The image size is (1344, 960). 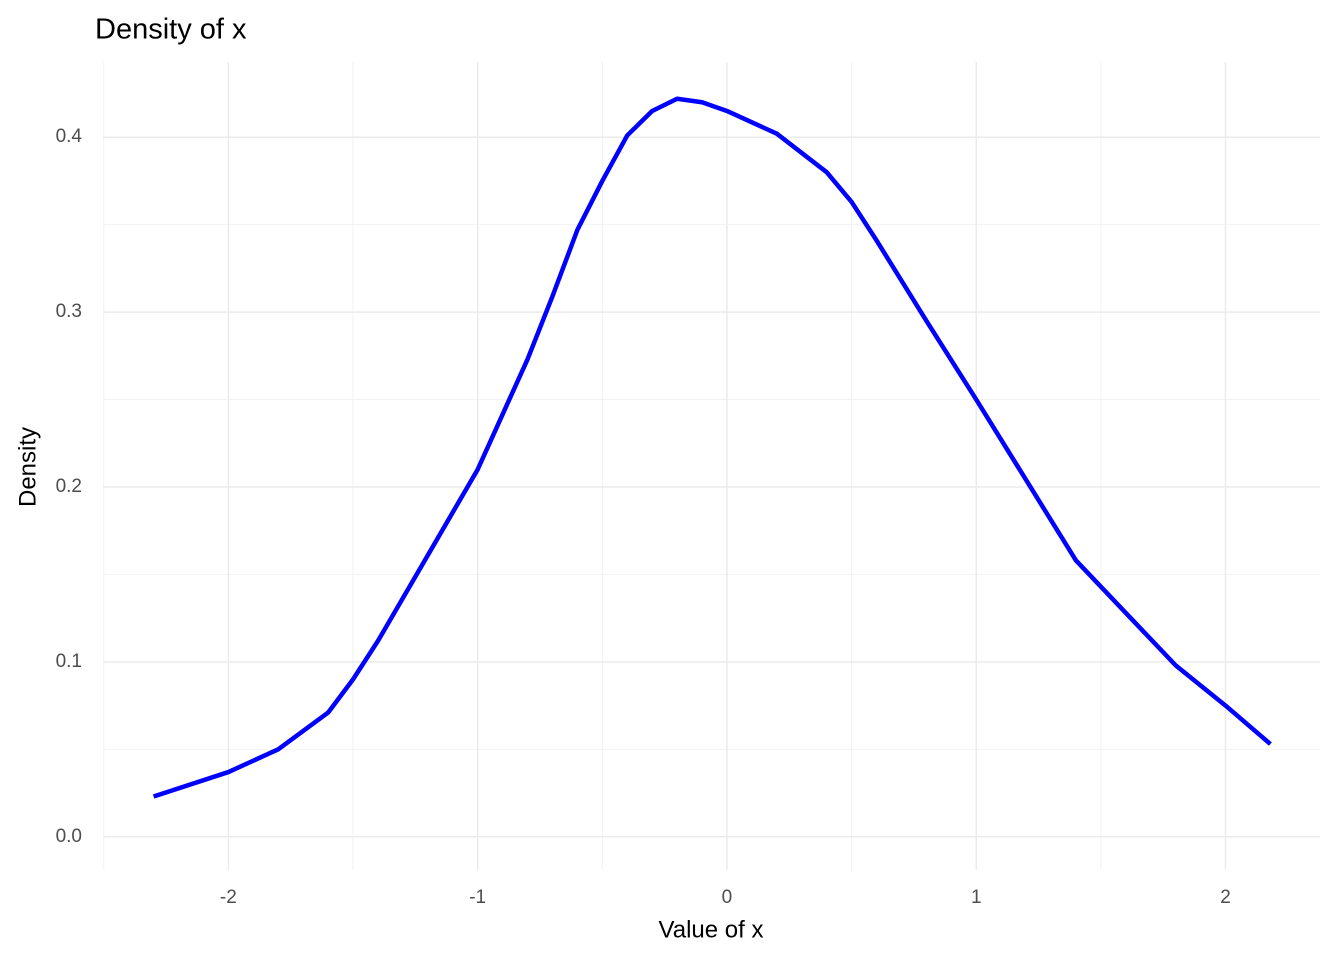 I want to click on x-tick-label: 2, so click(x=1225, y=897).